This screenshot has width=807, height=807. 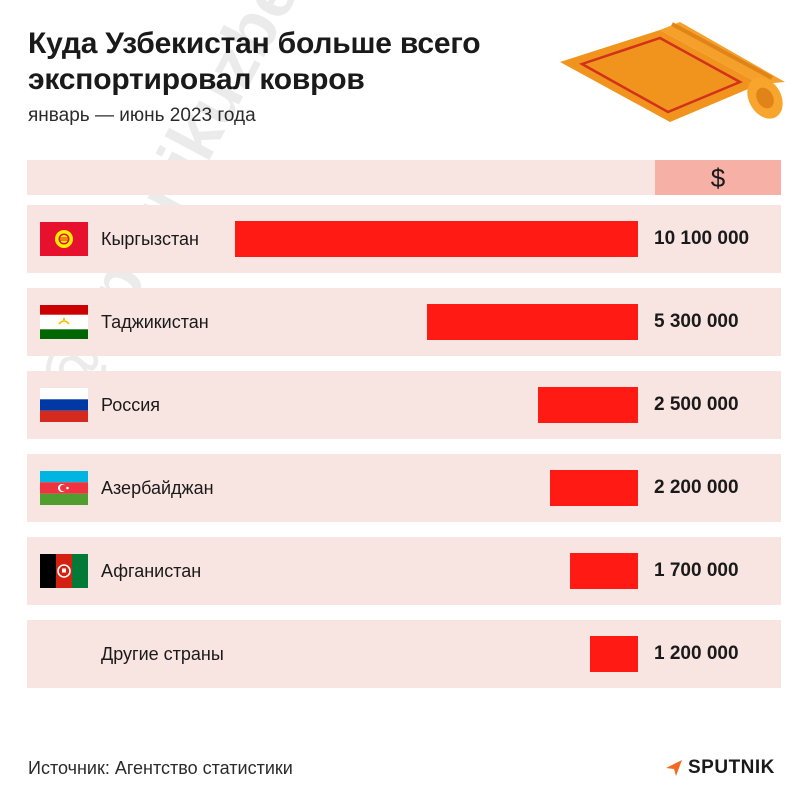 I want to click on sputnik-logo: SPUTNIK, so click(x=719, y=768).